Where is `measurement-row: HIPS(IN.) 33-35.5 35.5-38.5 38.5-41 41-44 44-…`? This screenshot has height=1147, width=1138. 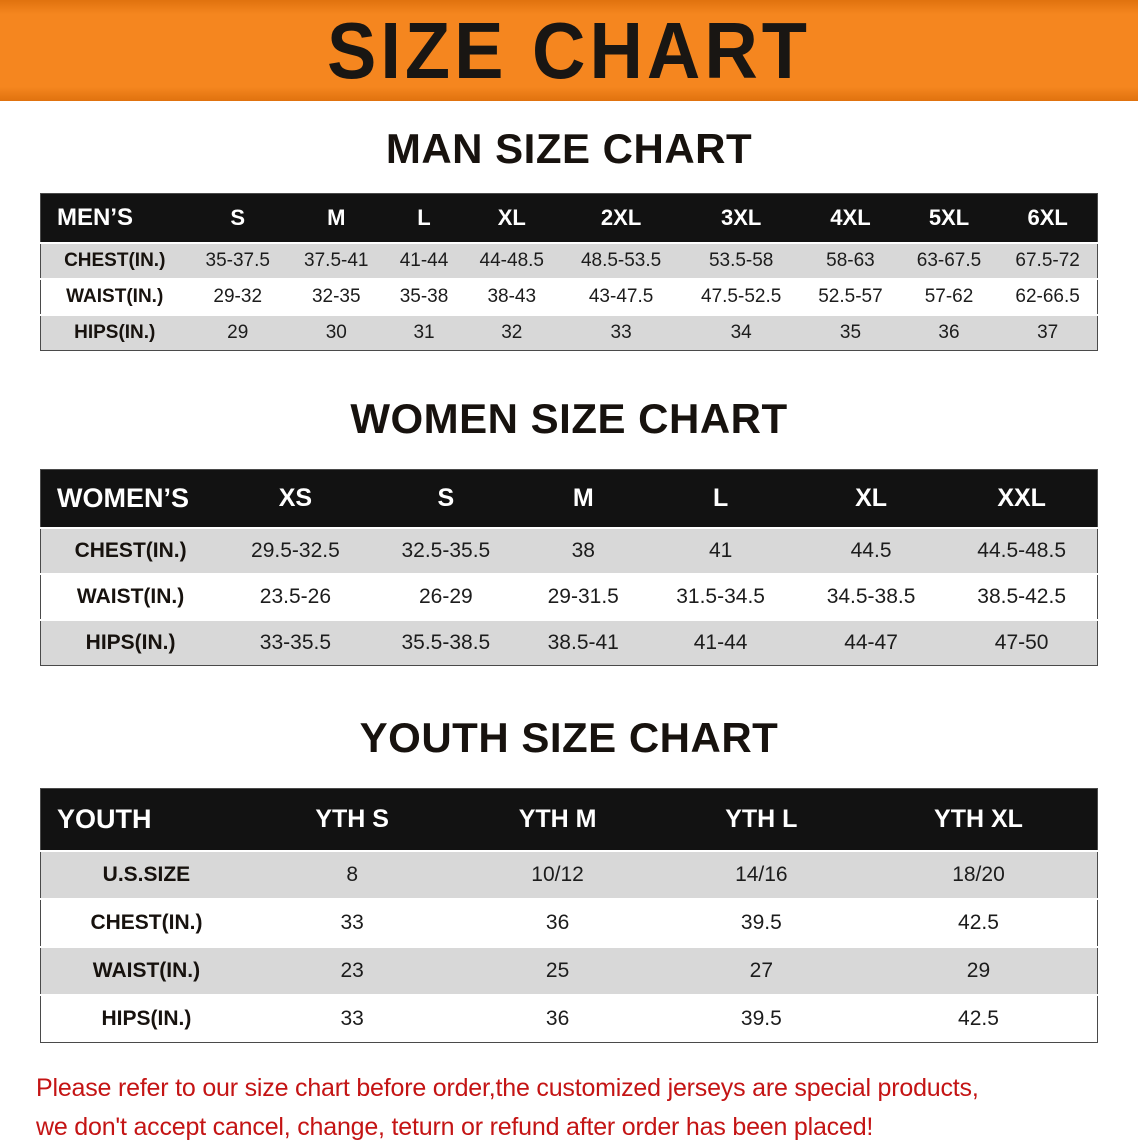 measurement-row: HIPS(IN.) 33-35.5 35.5-38.5 38.5-41 41-44 44-… is located at coordinates (569, 643).